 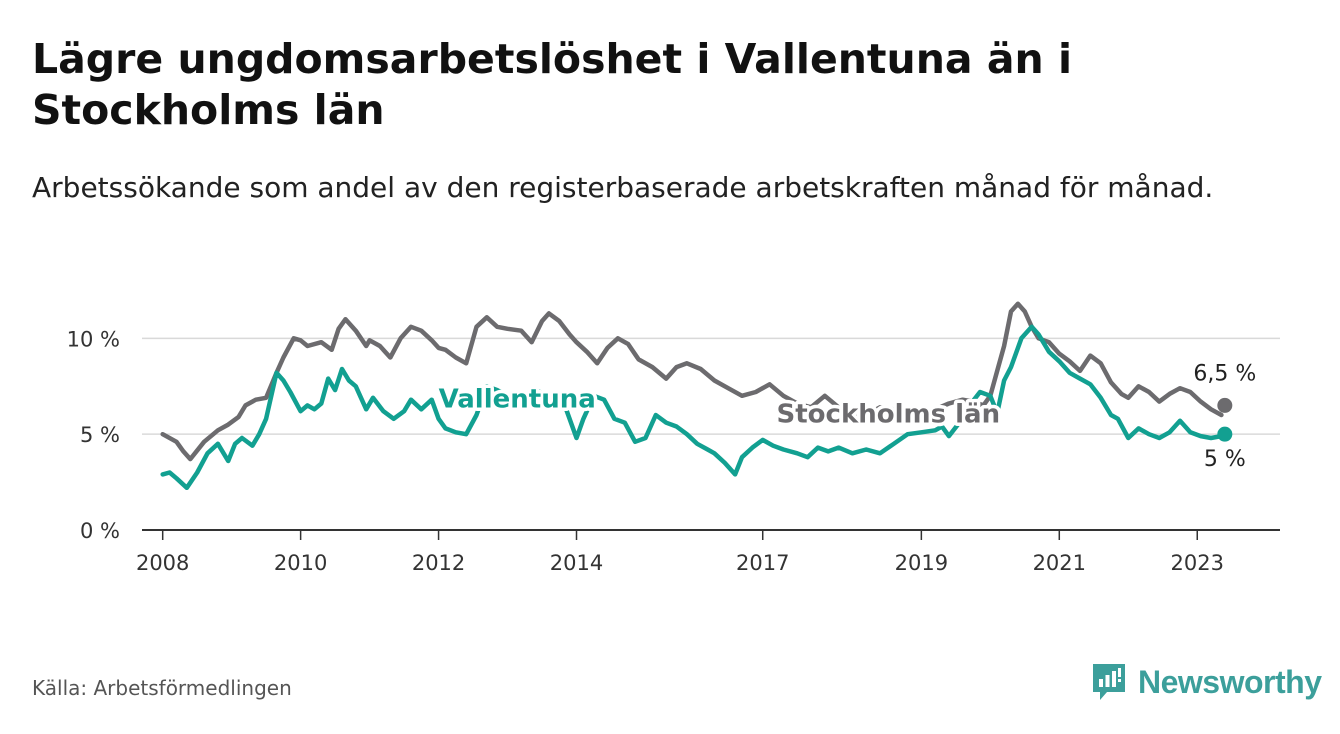 I want to click on source-note: Källa: Arbetsförmedlingen, so click(x=162, y=688).